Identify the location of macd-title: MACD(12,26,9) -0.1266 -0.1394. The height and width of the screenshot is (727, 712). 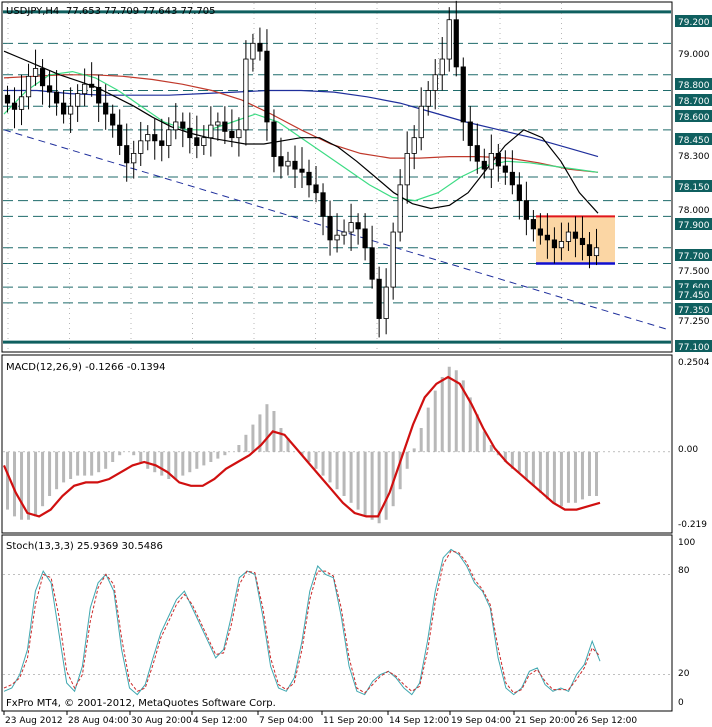
(86, 367).